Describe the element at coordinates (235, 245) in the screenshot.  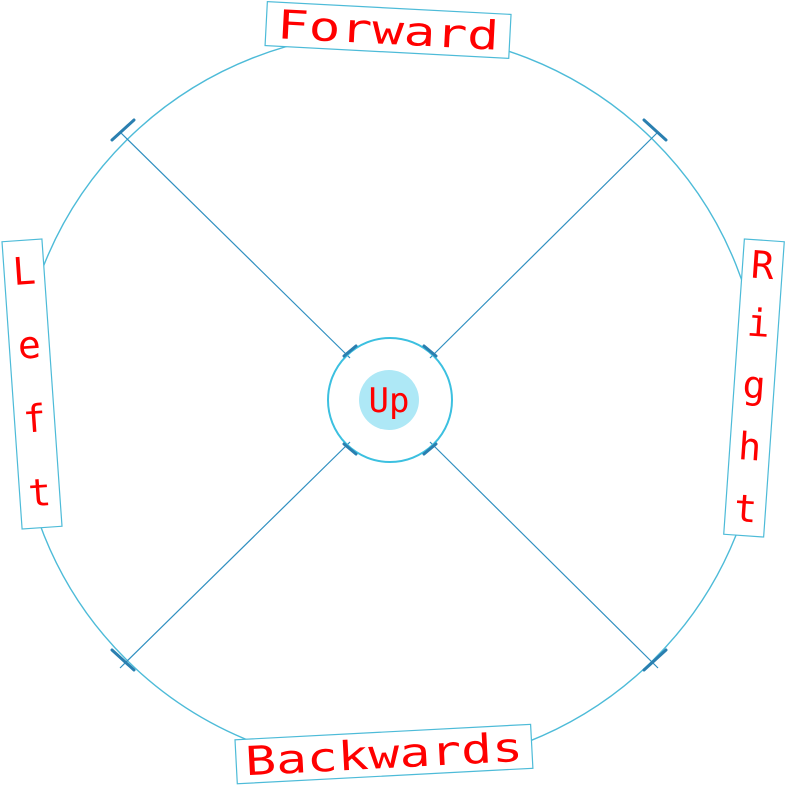
I see `spoke-nw` at that location.